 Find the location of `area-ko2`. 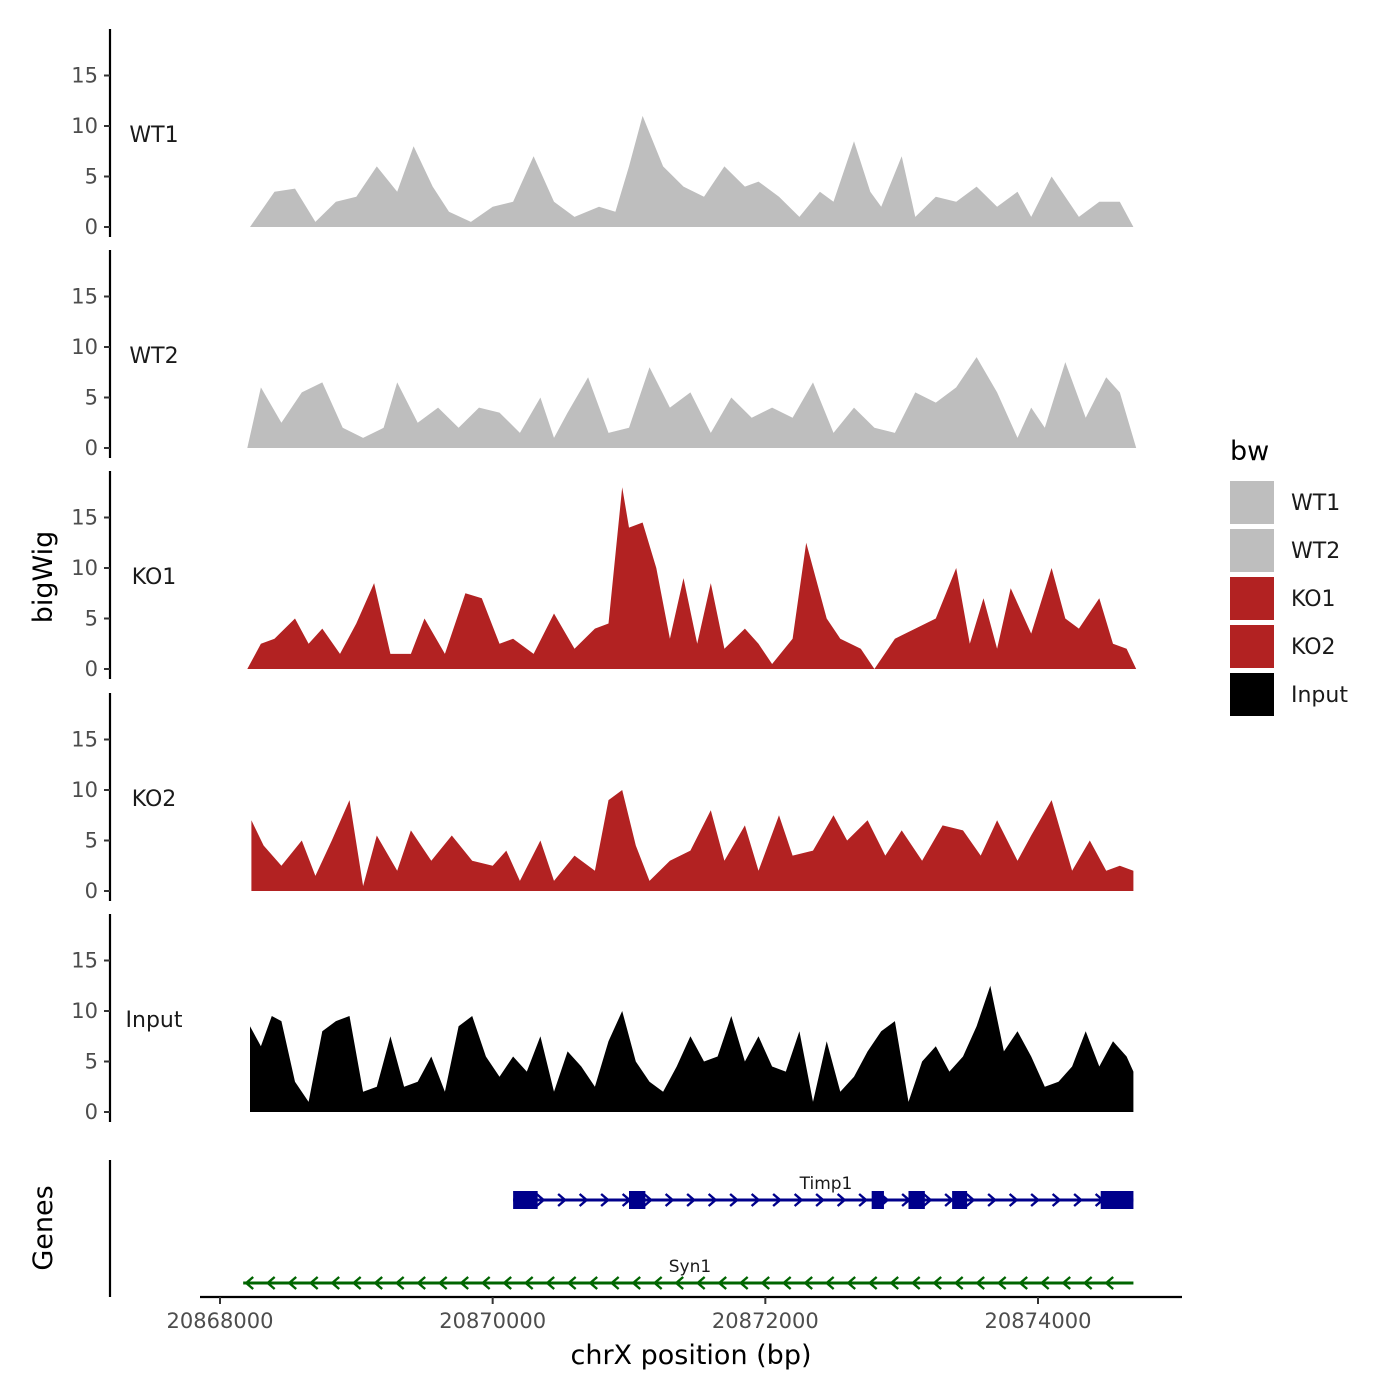

area-ko2 is located at coordinates (692, 840).